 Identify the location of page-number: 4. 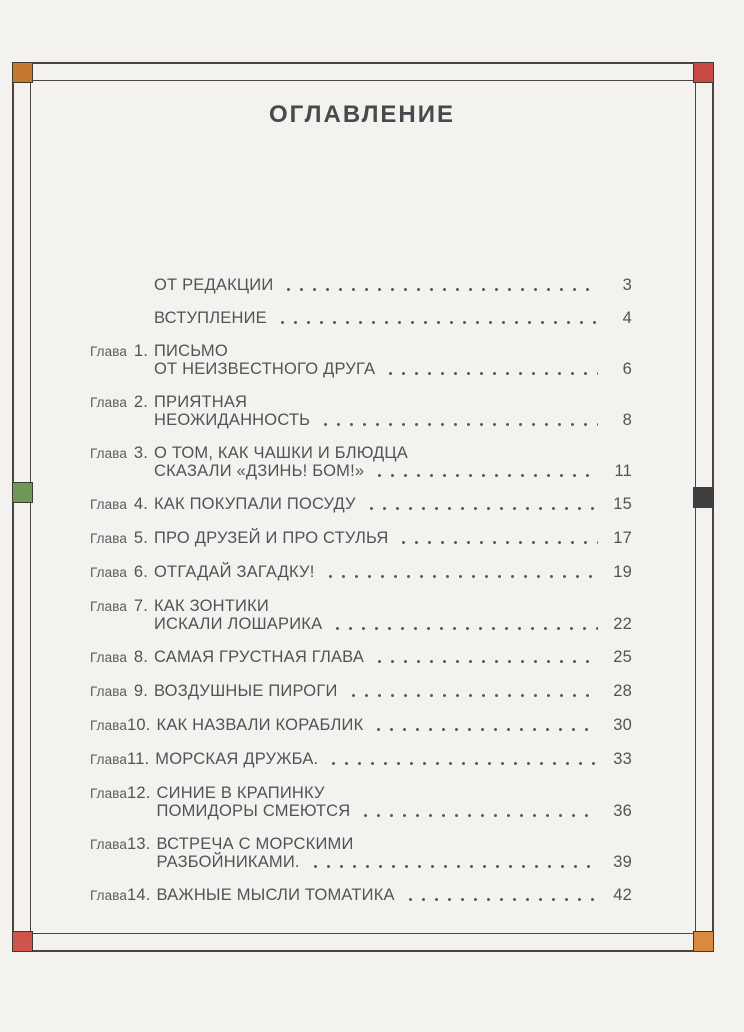
(627, 318).